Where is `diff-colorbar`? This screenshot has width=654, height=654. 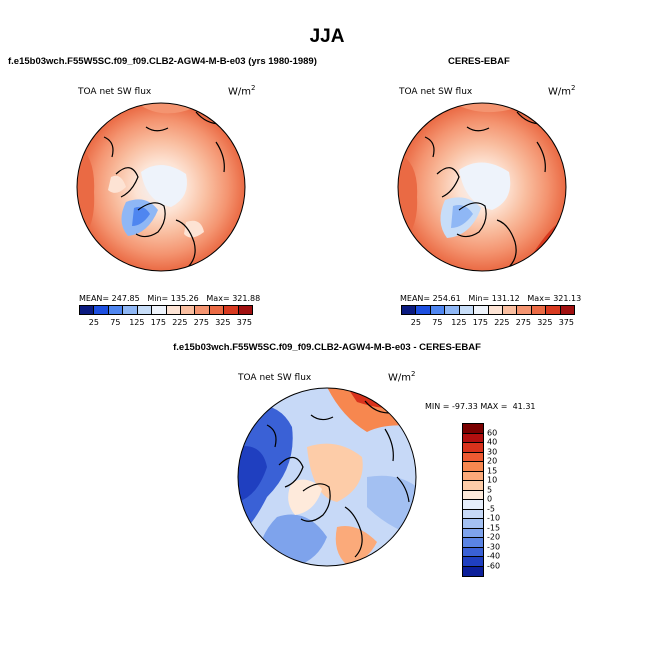 diff-colorbar is located at coordinates (473, 500).